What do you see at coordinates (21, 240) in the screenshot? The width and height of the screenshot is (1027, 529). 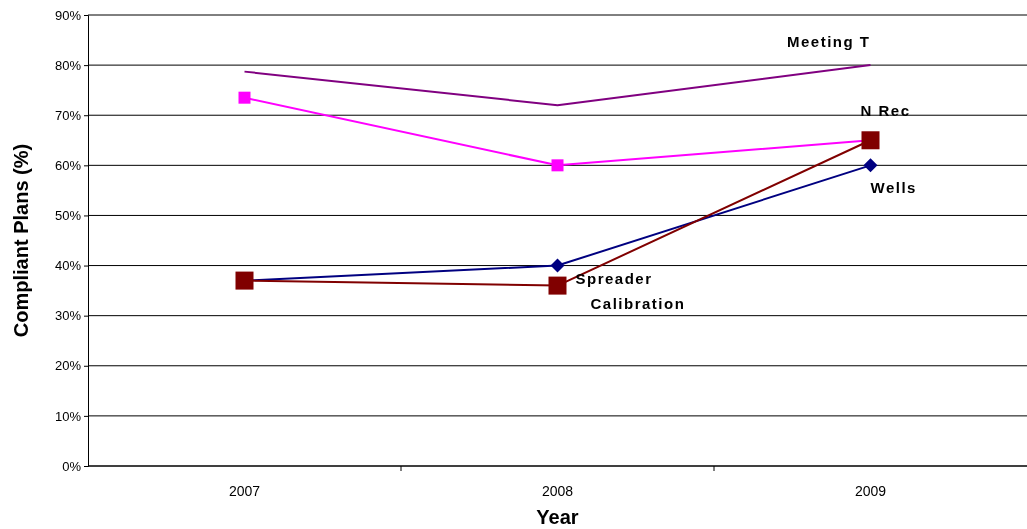 I see `y-axis-title: Compliant Plans (%)` at bounding box center [21, 240].